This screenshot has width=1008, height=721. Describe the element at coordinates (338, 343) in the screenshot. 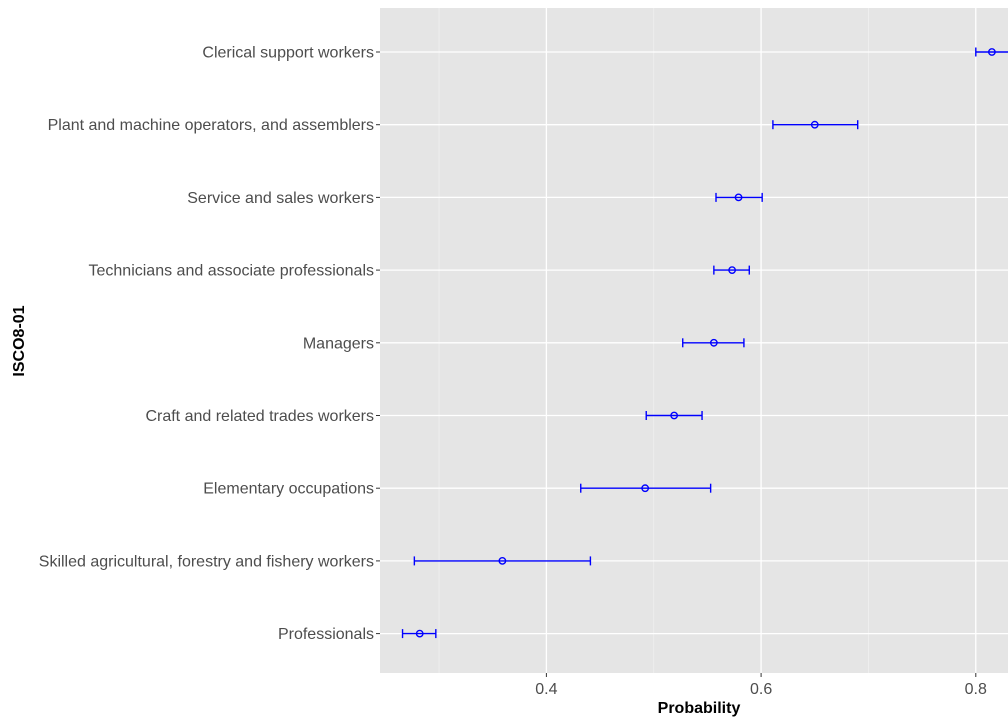

I see `category-label-4: Managers` at that location.